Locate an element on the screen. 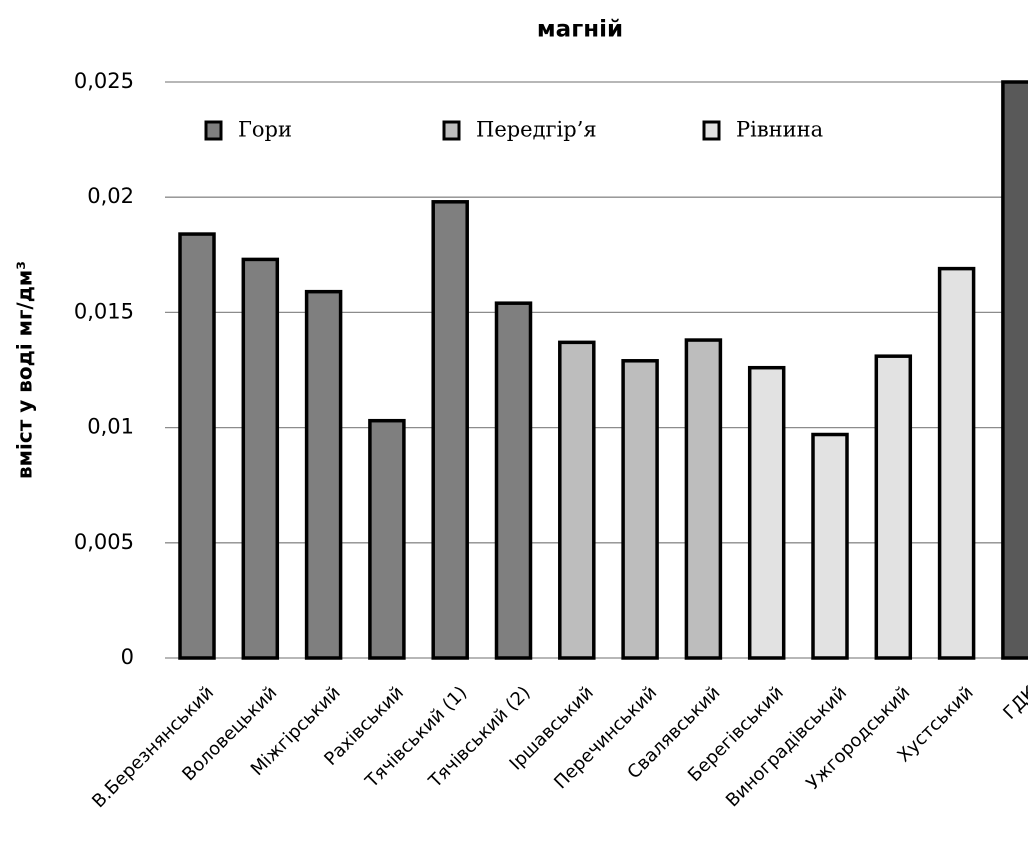 The image size is (1028, 863). y-axis-title: вміст у воді мг/дм³ is located at coordinates (25, 370).